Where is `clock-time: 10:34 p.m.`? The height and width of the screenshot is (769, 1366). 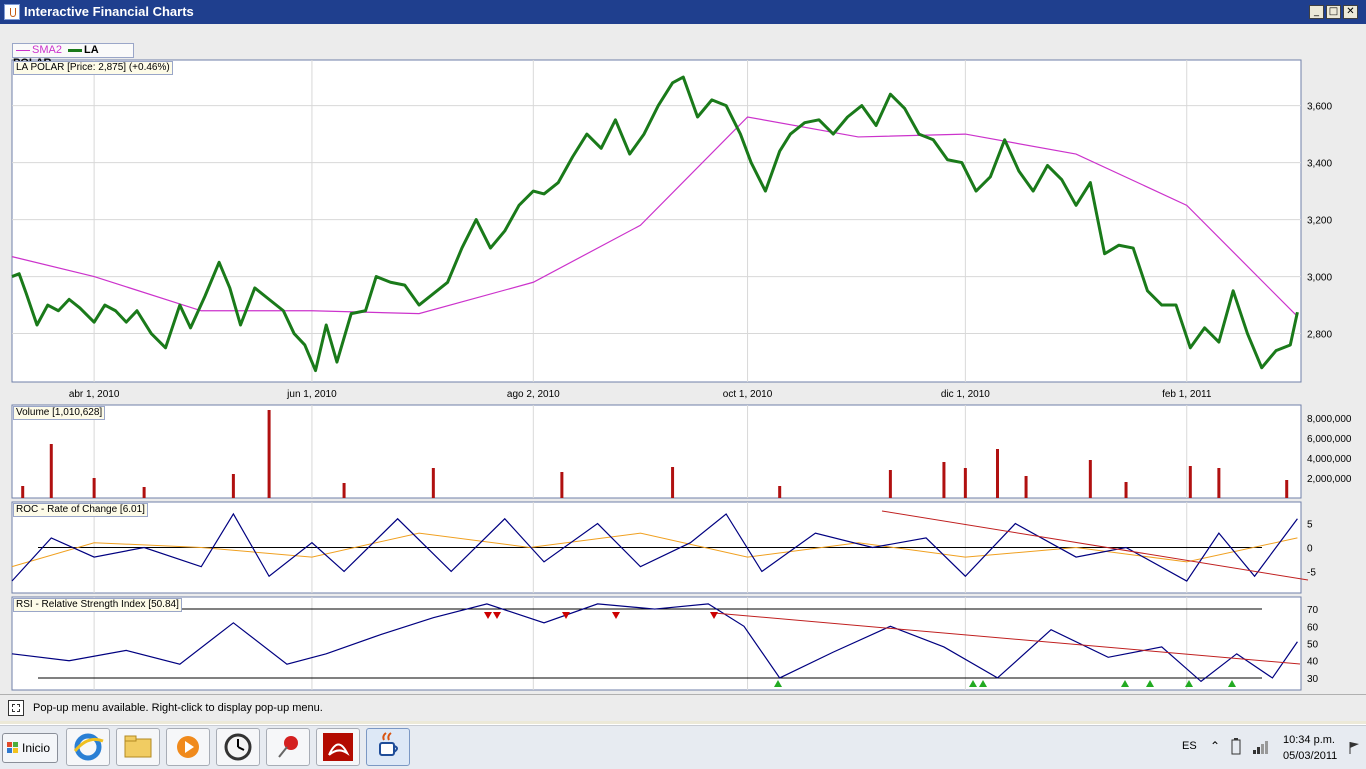
clock-time: 10:34 p.m. is located at coordinates (1309, 740).